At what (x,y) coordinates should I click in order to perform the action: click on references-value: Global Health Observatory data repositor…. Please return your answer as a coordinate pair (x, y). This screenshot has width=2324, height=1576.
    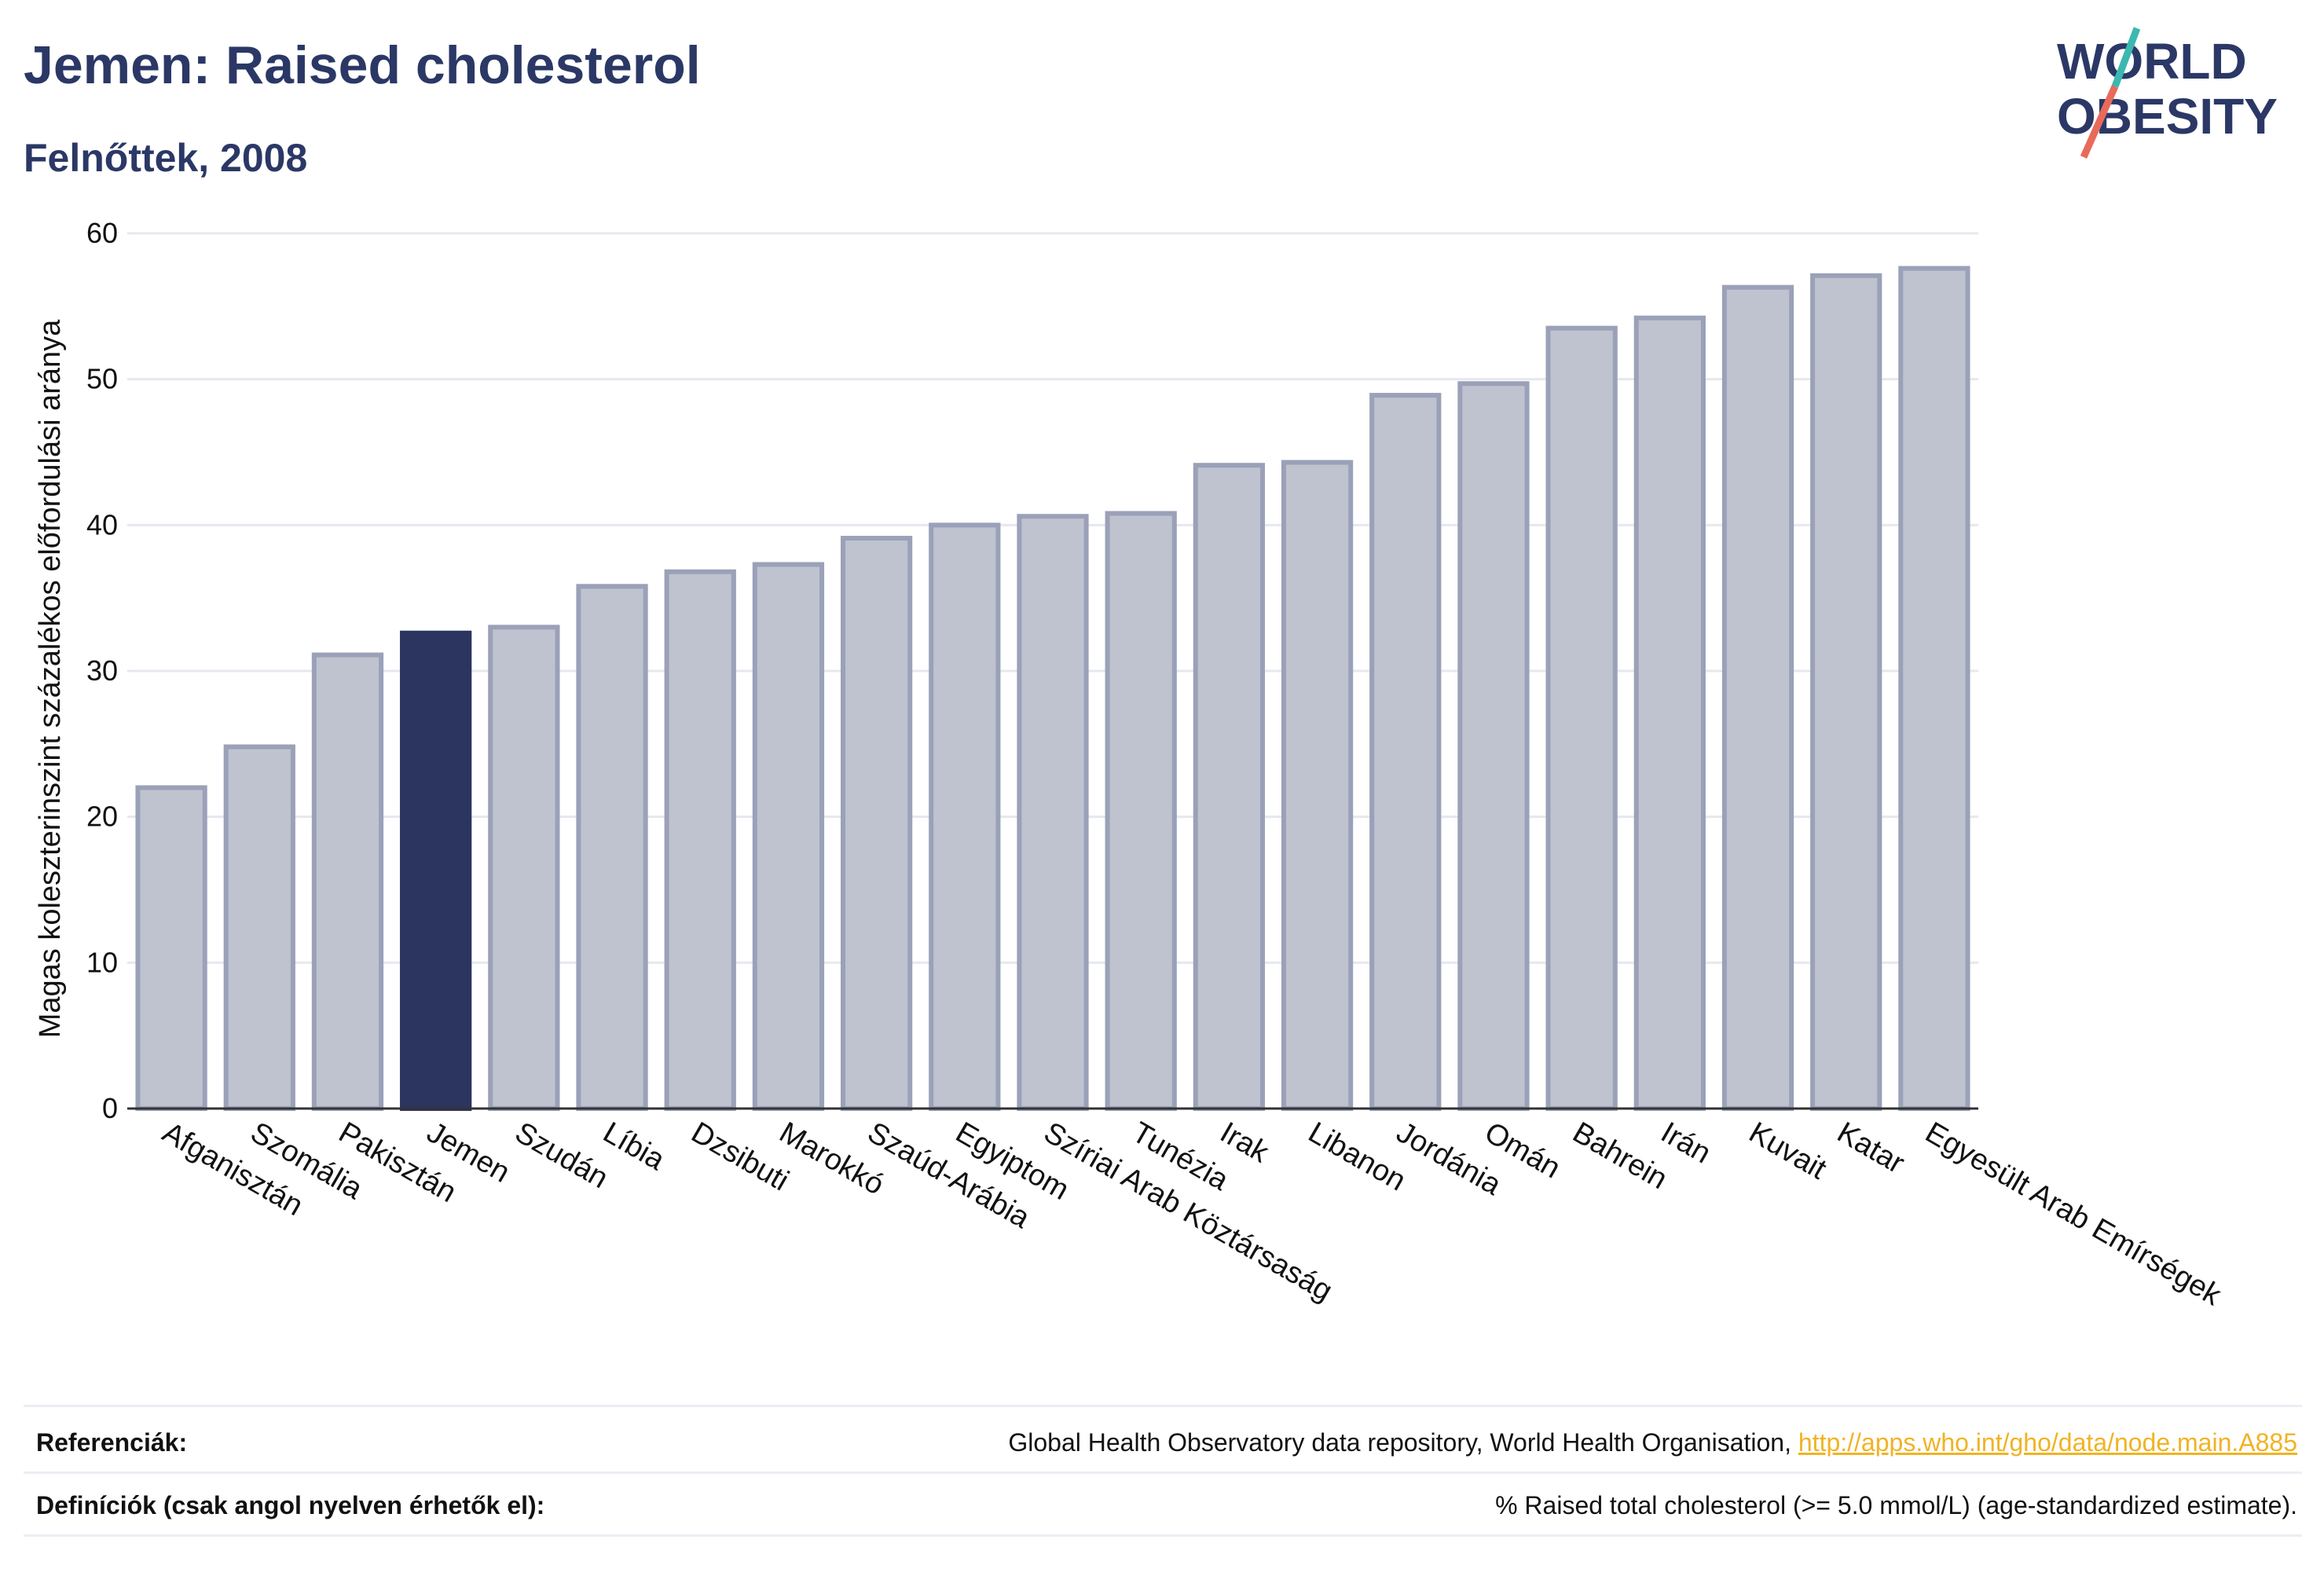
    Looking at the image, I should click on (1652, 1442).